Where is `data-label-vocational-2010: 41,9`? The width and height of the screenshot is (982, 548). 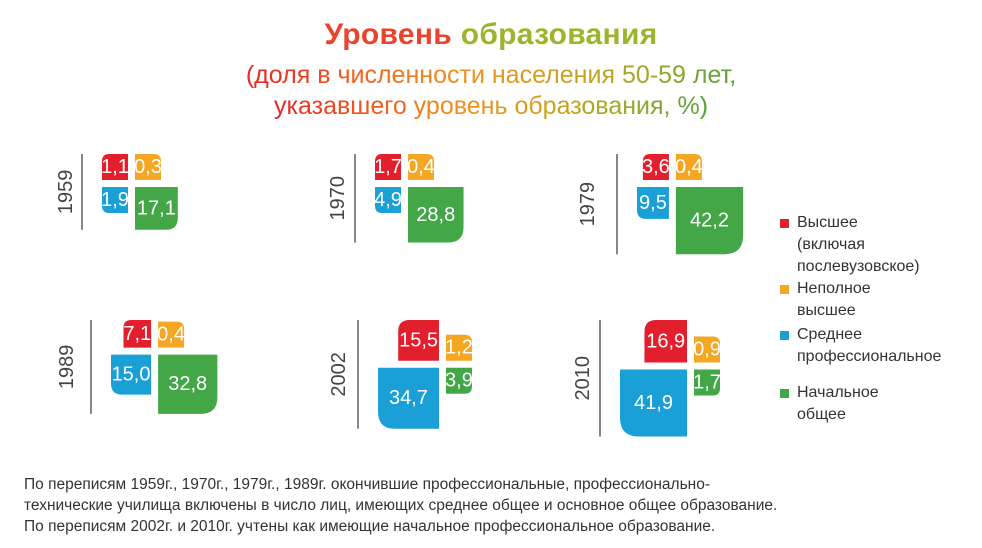
data-label-vocational-2010: 41,9 is located at coordinates (653, 403).